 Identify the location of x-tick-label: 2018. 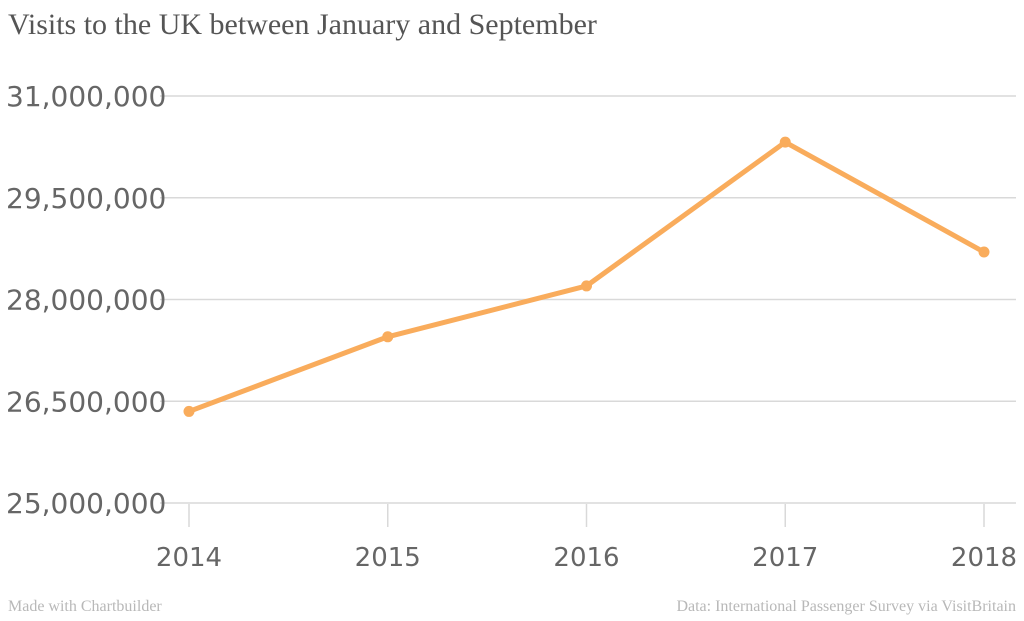
(984, 558).